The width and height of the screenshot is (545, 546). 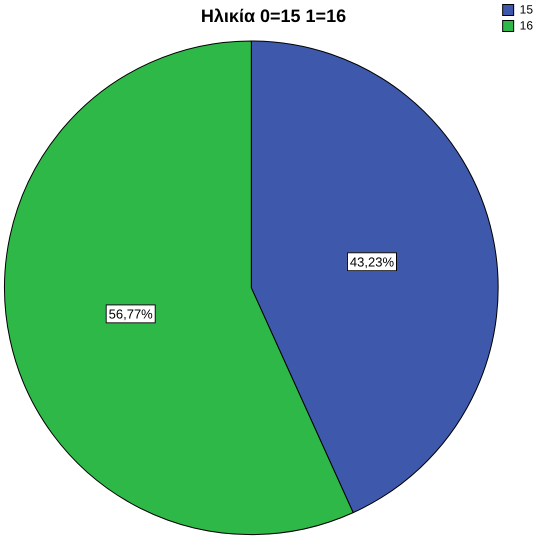 What do you see at coordinates (372, 262) in the screenshot?
I see `data-label: 43,23%` at bounding box center [372, 262].